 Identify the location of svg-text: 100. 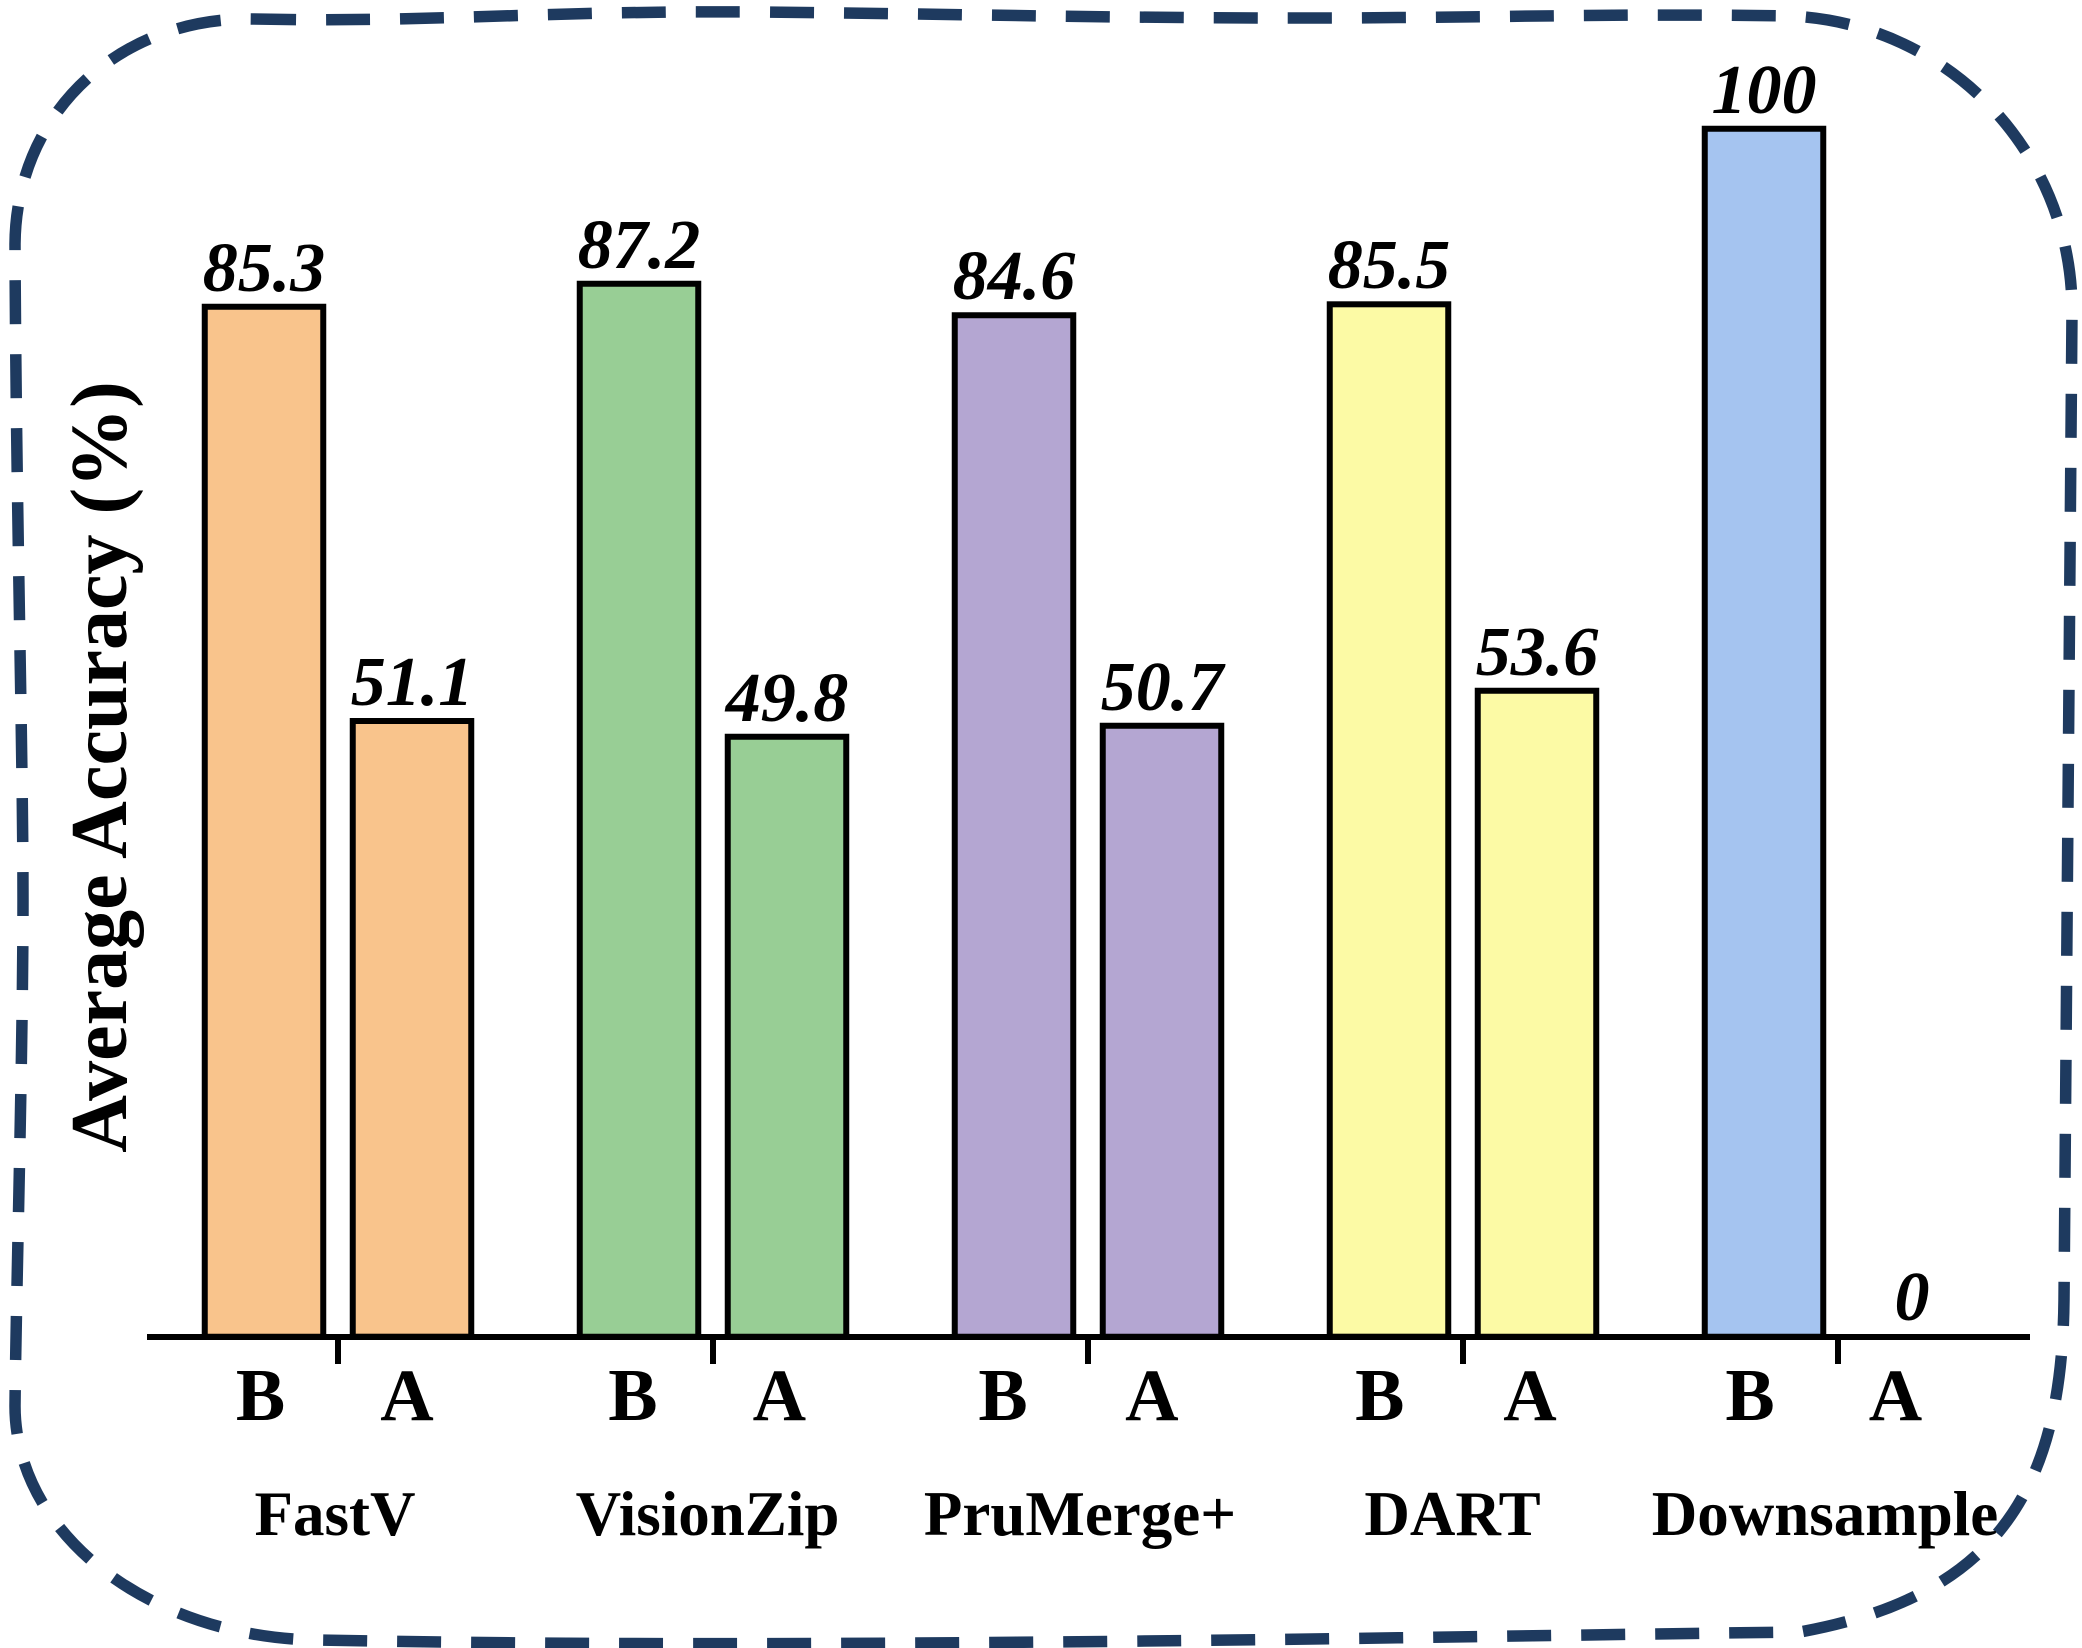
(1764, 90).